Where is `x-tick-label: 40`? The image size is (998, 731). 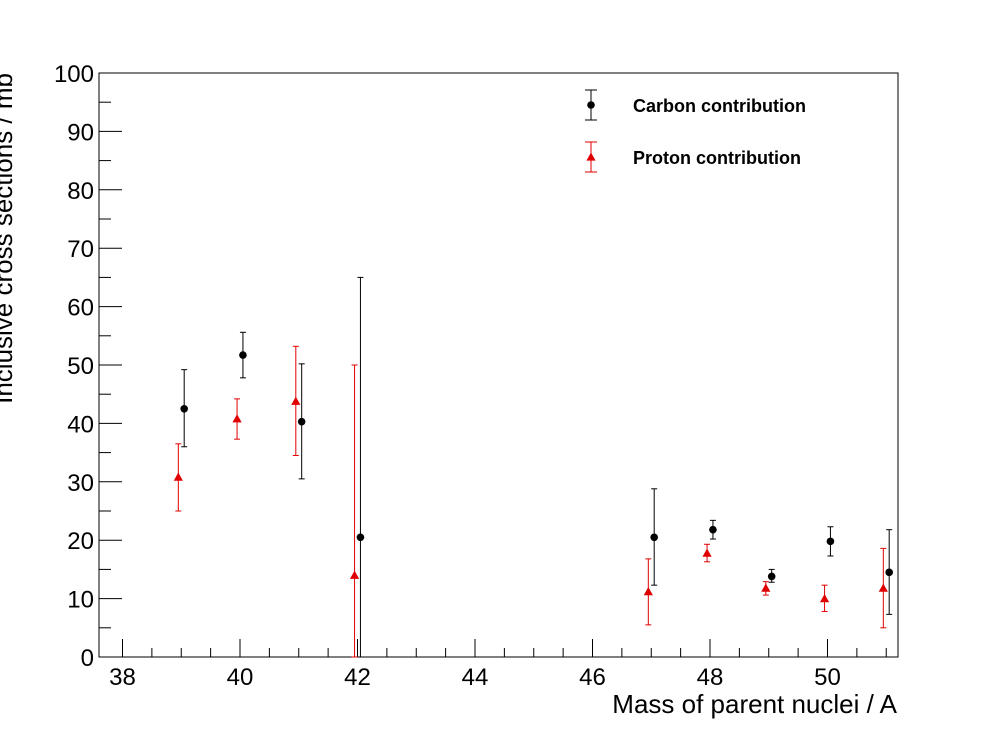
x-tick-label: 40 is located at coordinates (240, 677).